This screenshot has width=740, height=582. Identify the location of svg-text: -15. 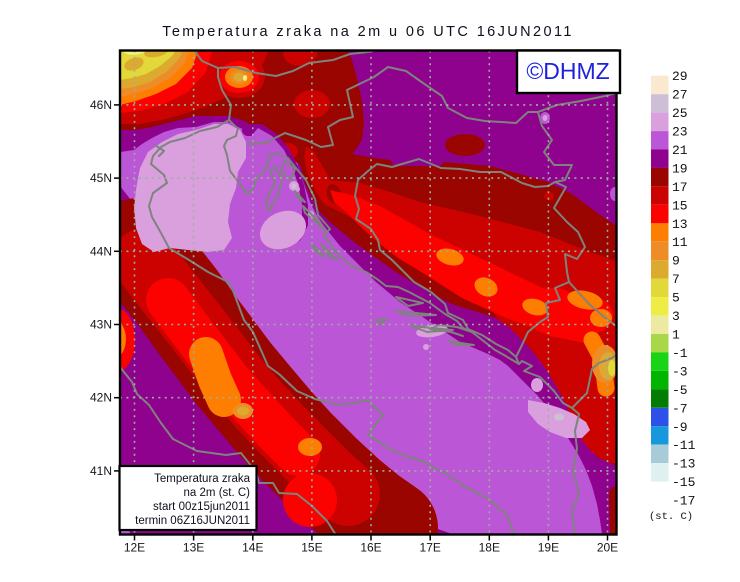
(683, 482).